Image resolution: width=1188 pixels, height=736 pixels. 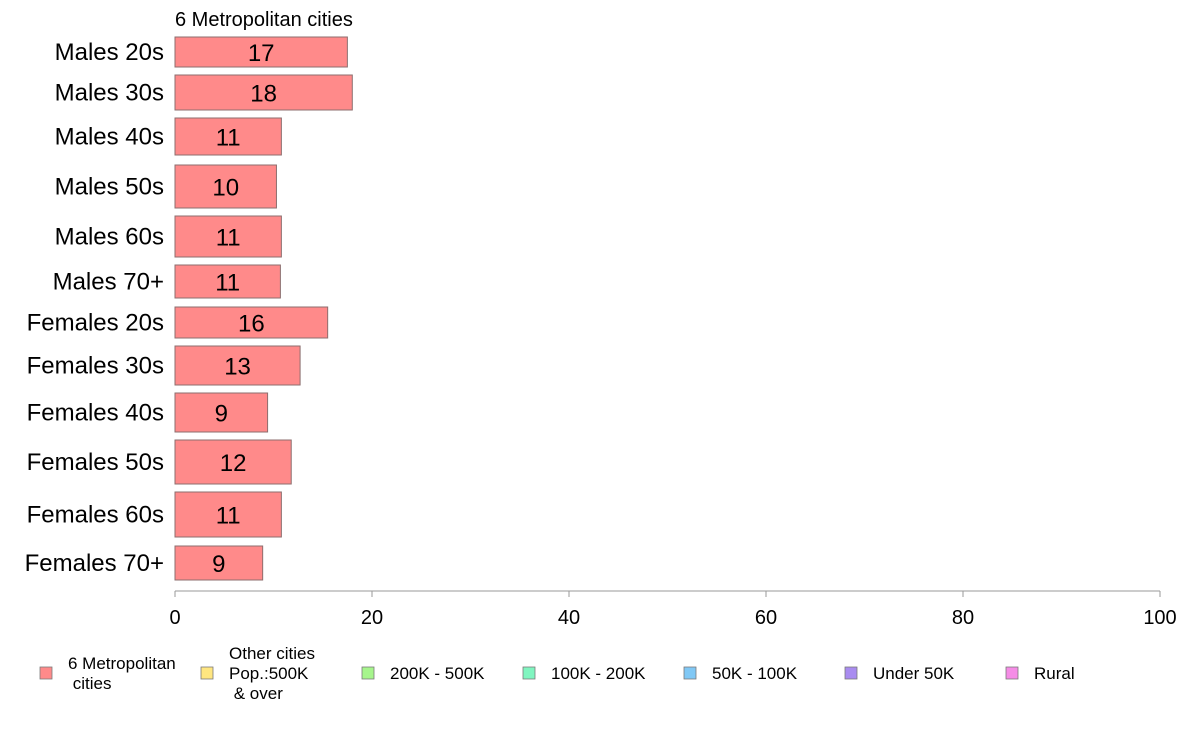 What do you see at coordinates (174, 618) in the screenshot?
I see `x-tick-label: 0` at bounding box center [174, 618].